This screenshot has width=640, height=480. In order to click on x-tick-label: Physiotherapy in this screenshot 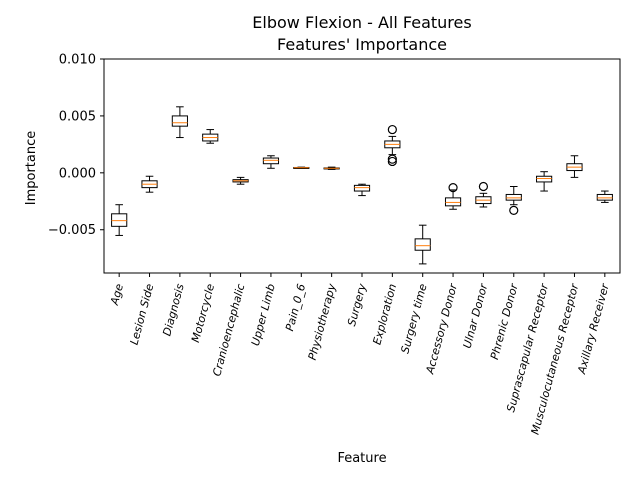, I will do `click(322, 322)`.